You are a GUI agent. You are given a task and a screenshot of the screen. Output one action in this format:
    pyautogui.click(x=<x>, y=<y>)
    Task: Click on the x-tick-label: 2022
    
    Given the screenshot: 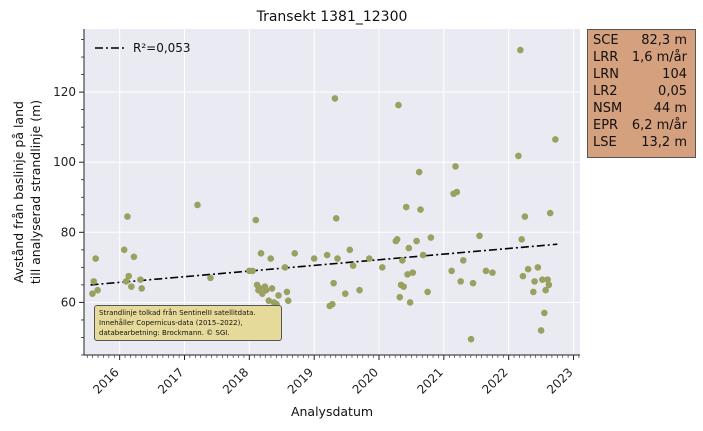 What is the action you would take?
    pyautogui.click(x=494, y=380)
    